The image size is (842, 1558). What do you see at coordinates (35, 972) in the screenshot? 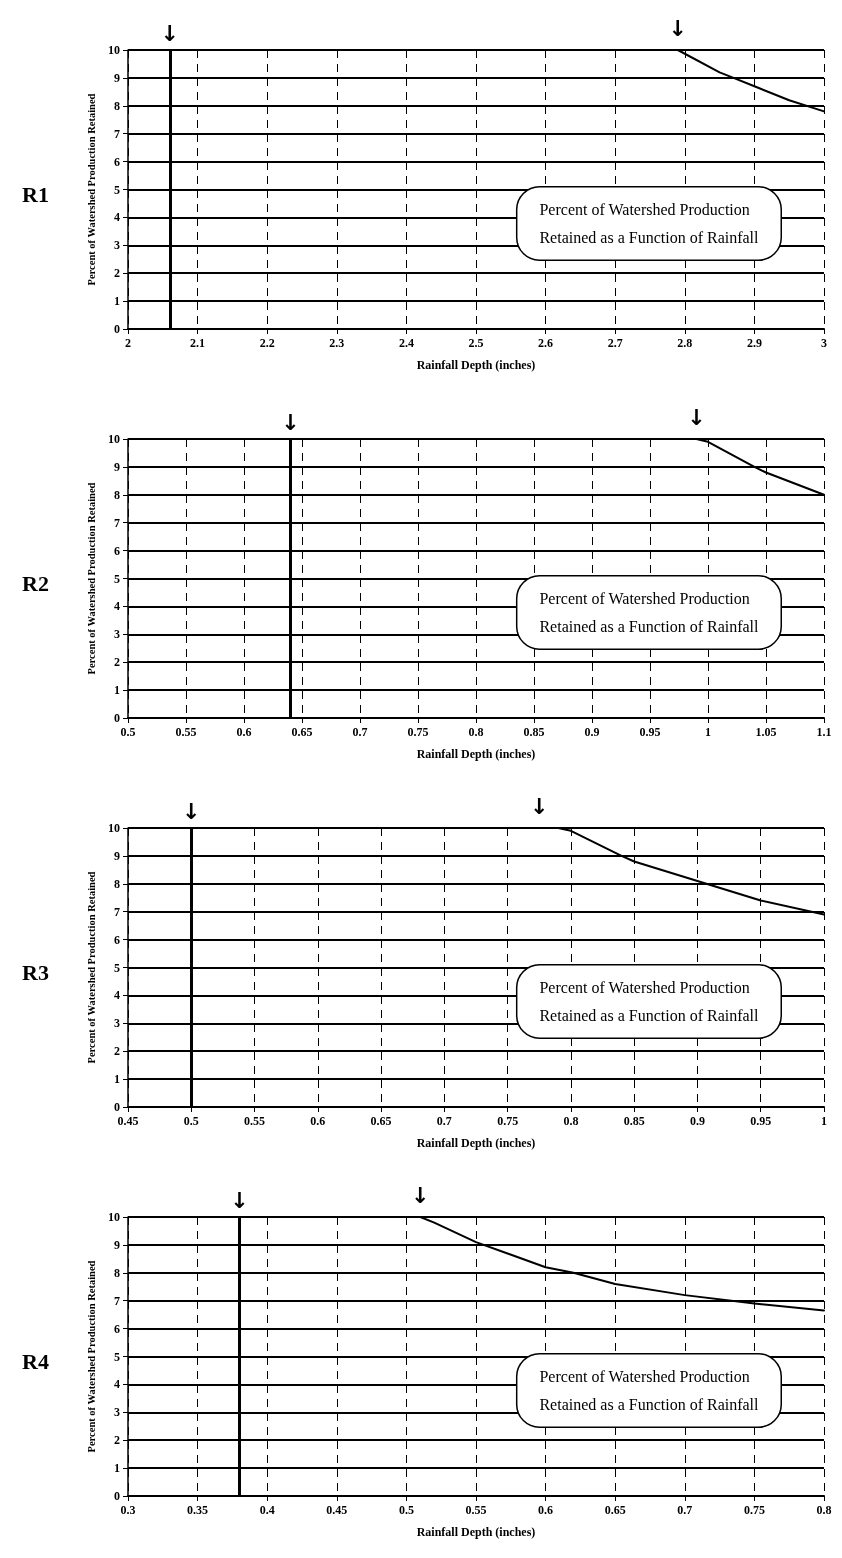
I see `text: R3` at bounding box center [35, 972].